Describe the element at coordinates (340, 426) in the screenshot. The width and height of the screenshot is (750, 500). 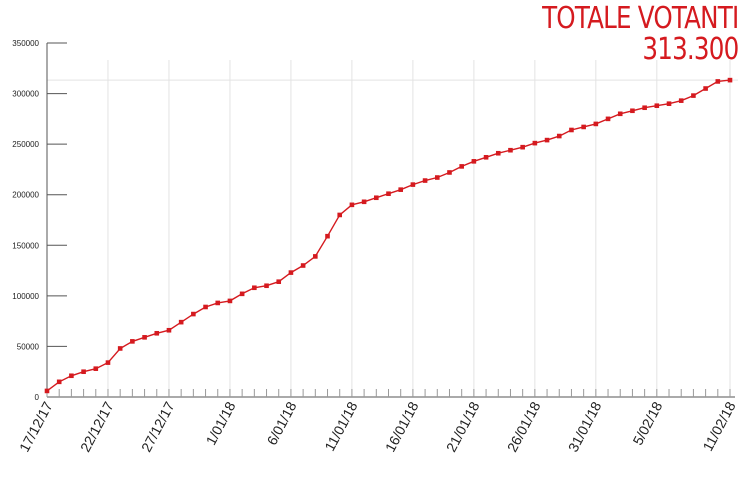
I see `x-tick-label: 11/01/18` at that location.